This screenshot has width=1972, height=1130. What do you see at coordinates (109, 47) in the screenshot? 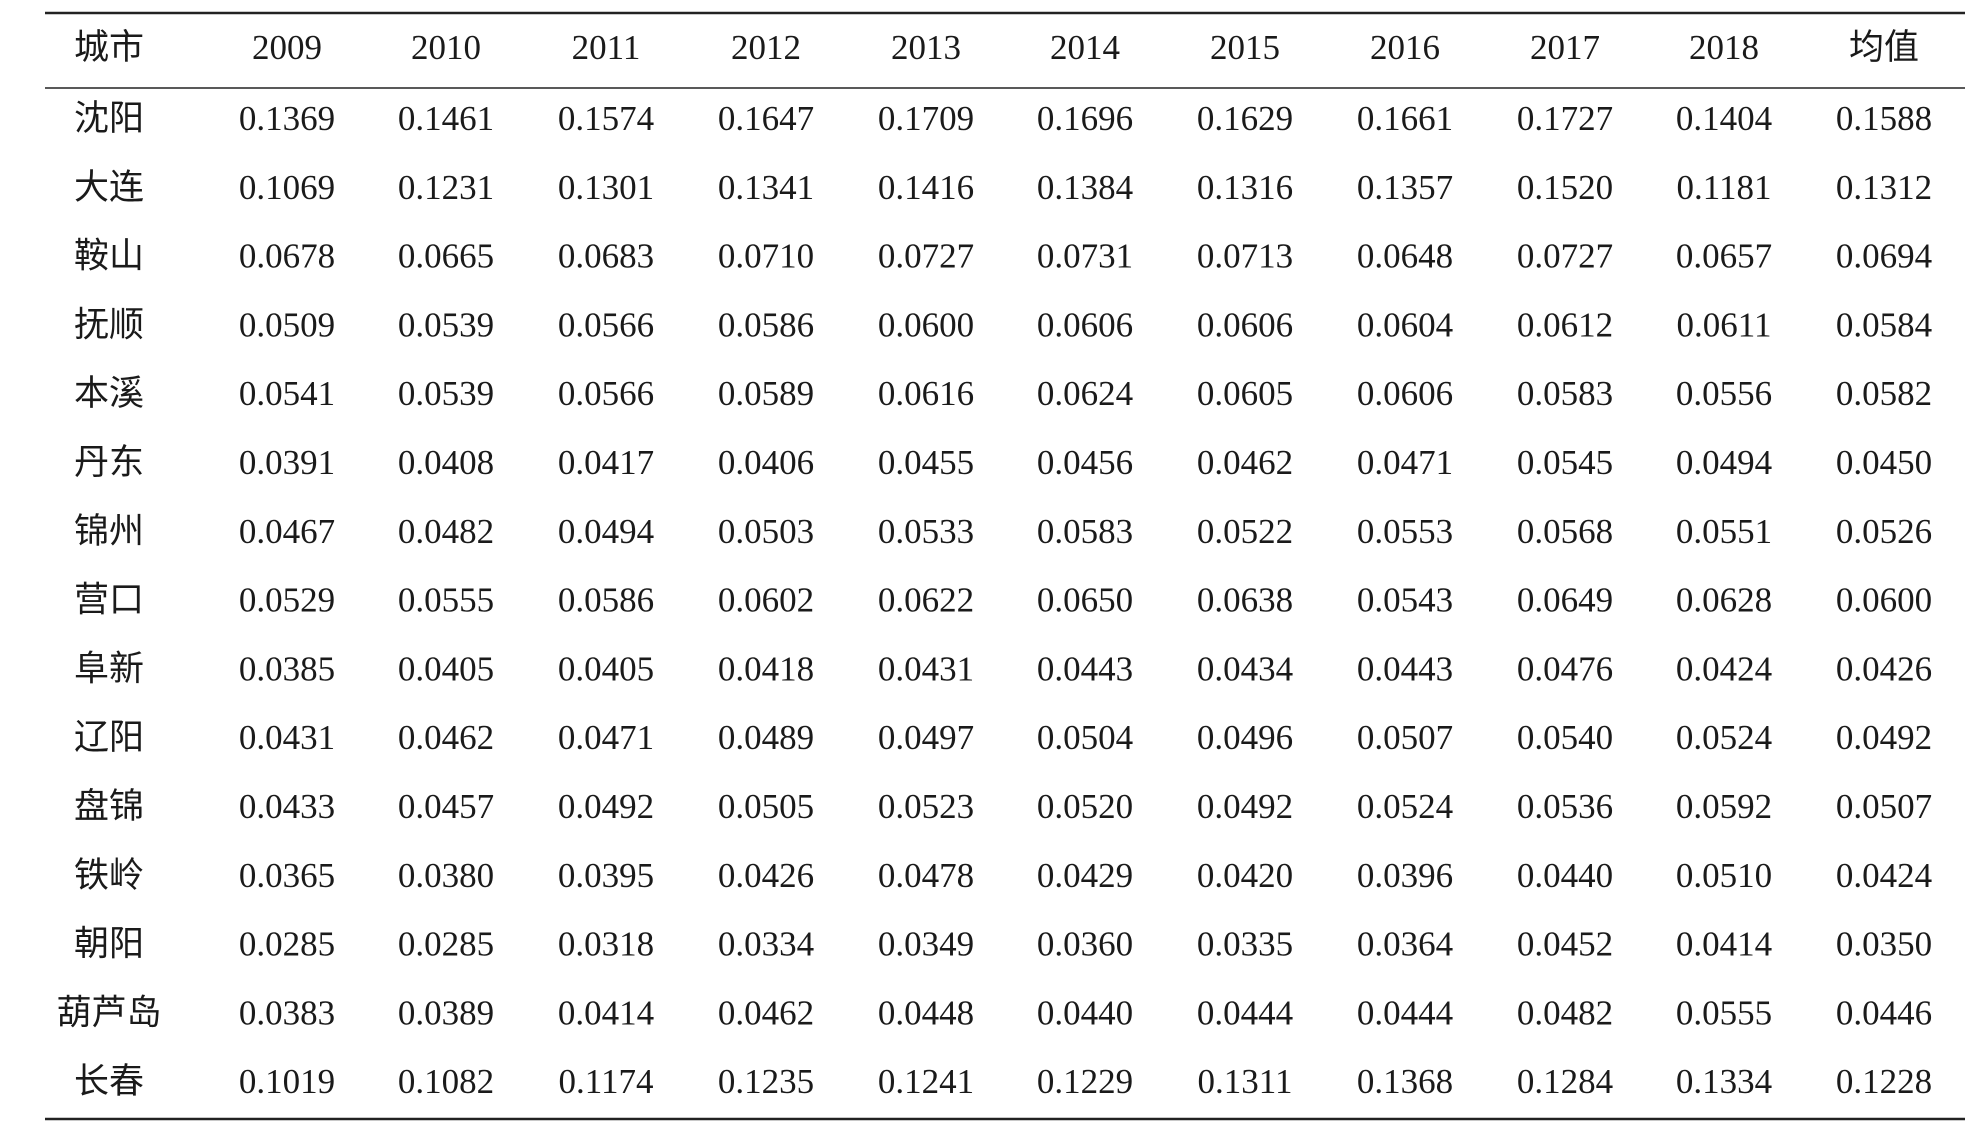
I see `header-cell: 城市` at bounding box center [109, 47].